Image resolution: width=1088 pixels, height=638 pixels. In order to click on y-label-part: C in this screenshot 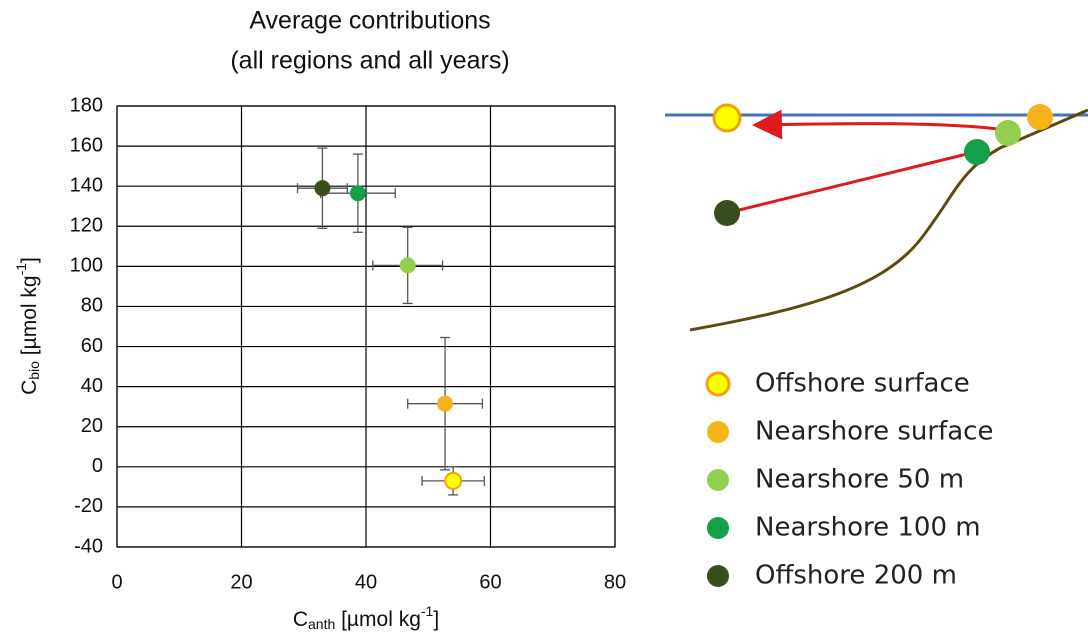, I will do `click(29, 387)`.